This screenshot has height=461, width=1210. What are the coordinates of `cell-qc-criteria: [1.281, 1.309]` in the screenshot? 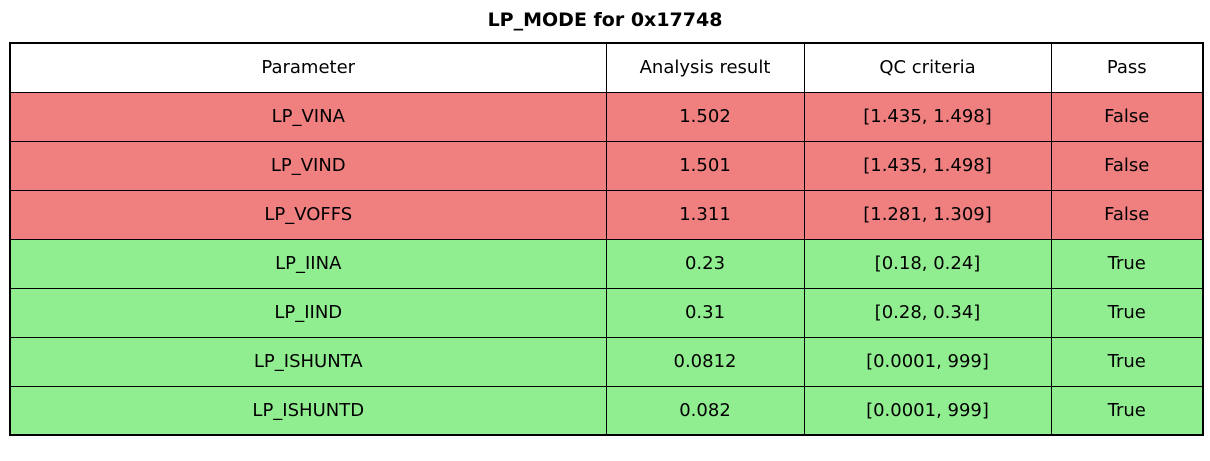 It's located at (927, 214).